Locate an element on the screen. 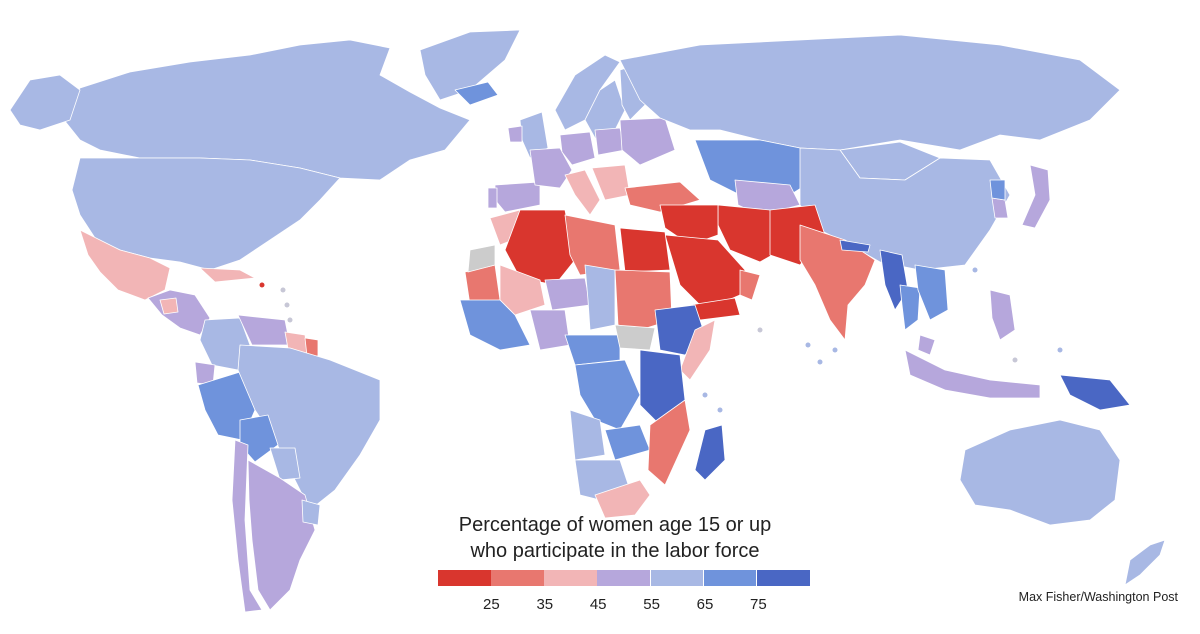 The height and width of the screenshot is (634, 1200). region-alaska is located at coordinates (45, 102).